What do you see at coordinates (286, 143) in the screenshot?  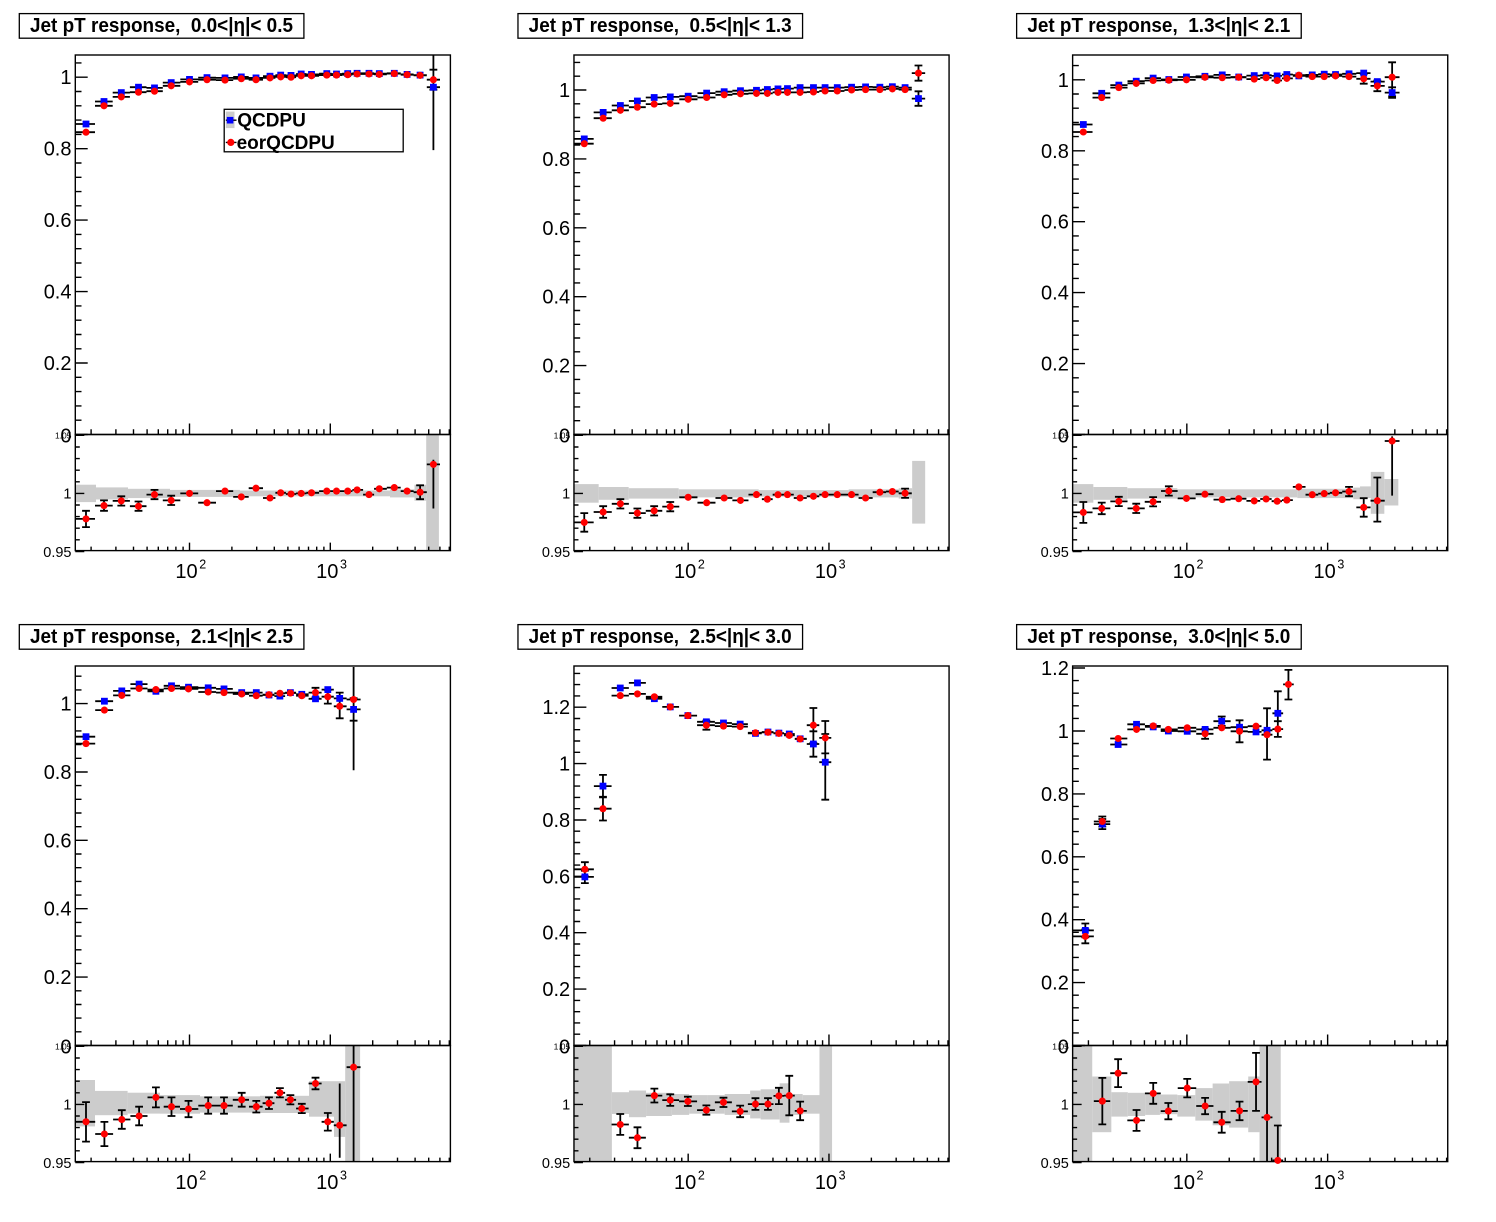 I see `svg-text: eorQCDPU` at bounding box center [286, 143].